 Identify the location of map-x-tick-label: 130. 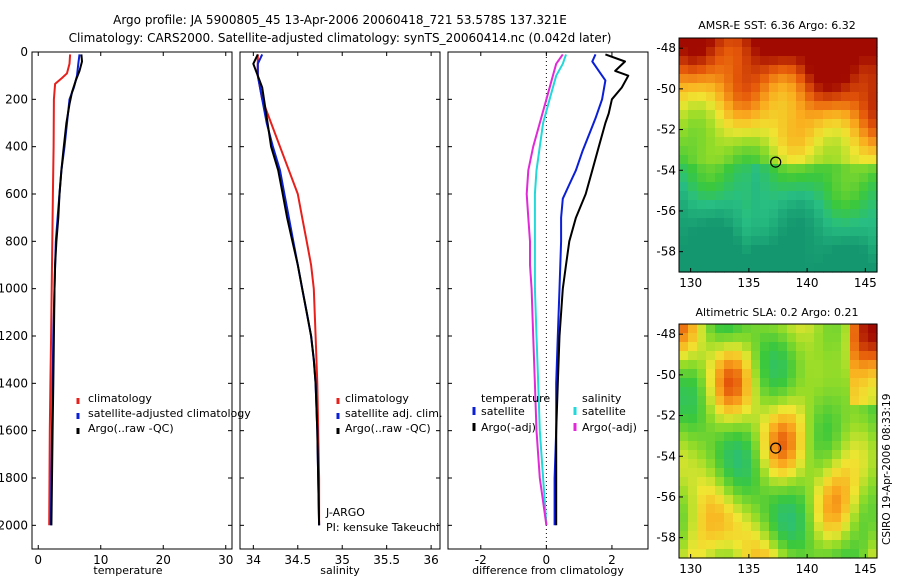
(690, 569).